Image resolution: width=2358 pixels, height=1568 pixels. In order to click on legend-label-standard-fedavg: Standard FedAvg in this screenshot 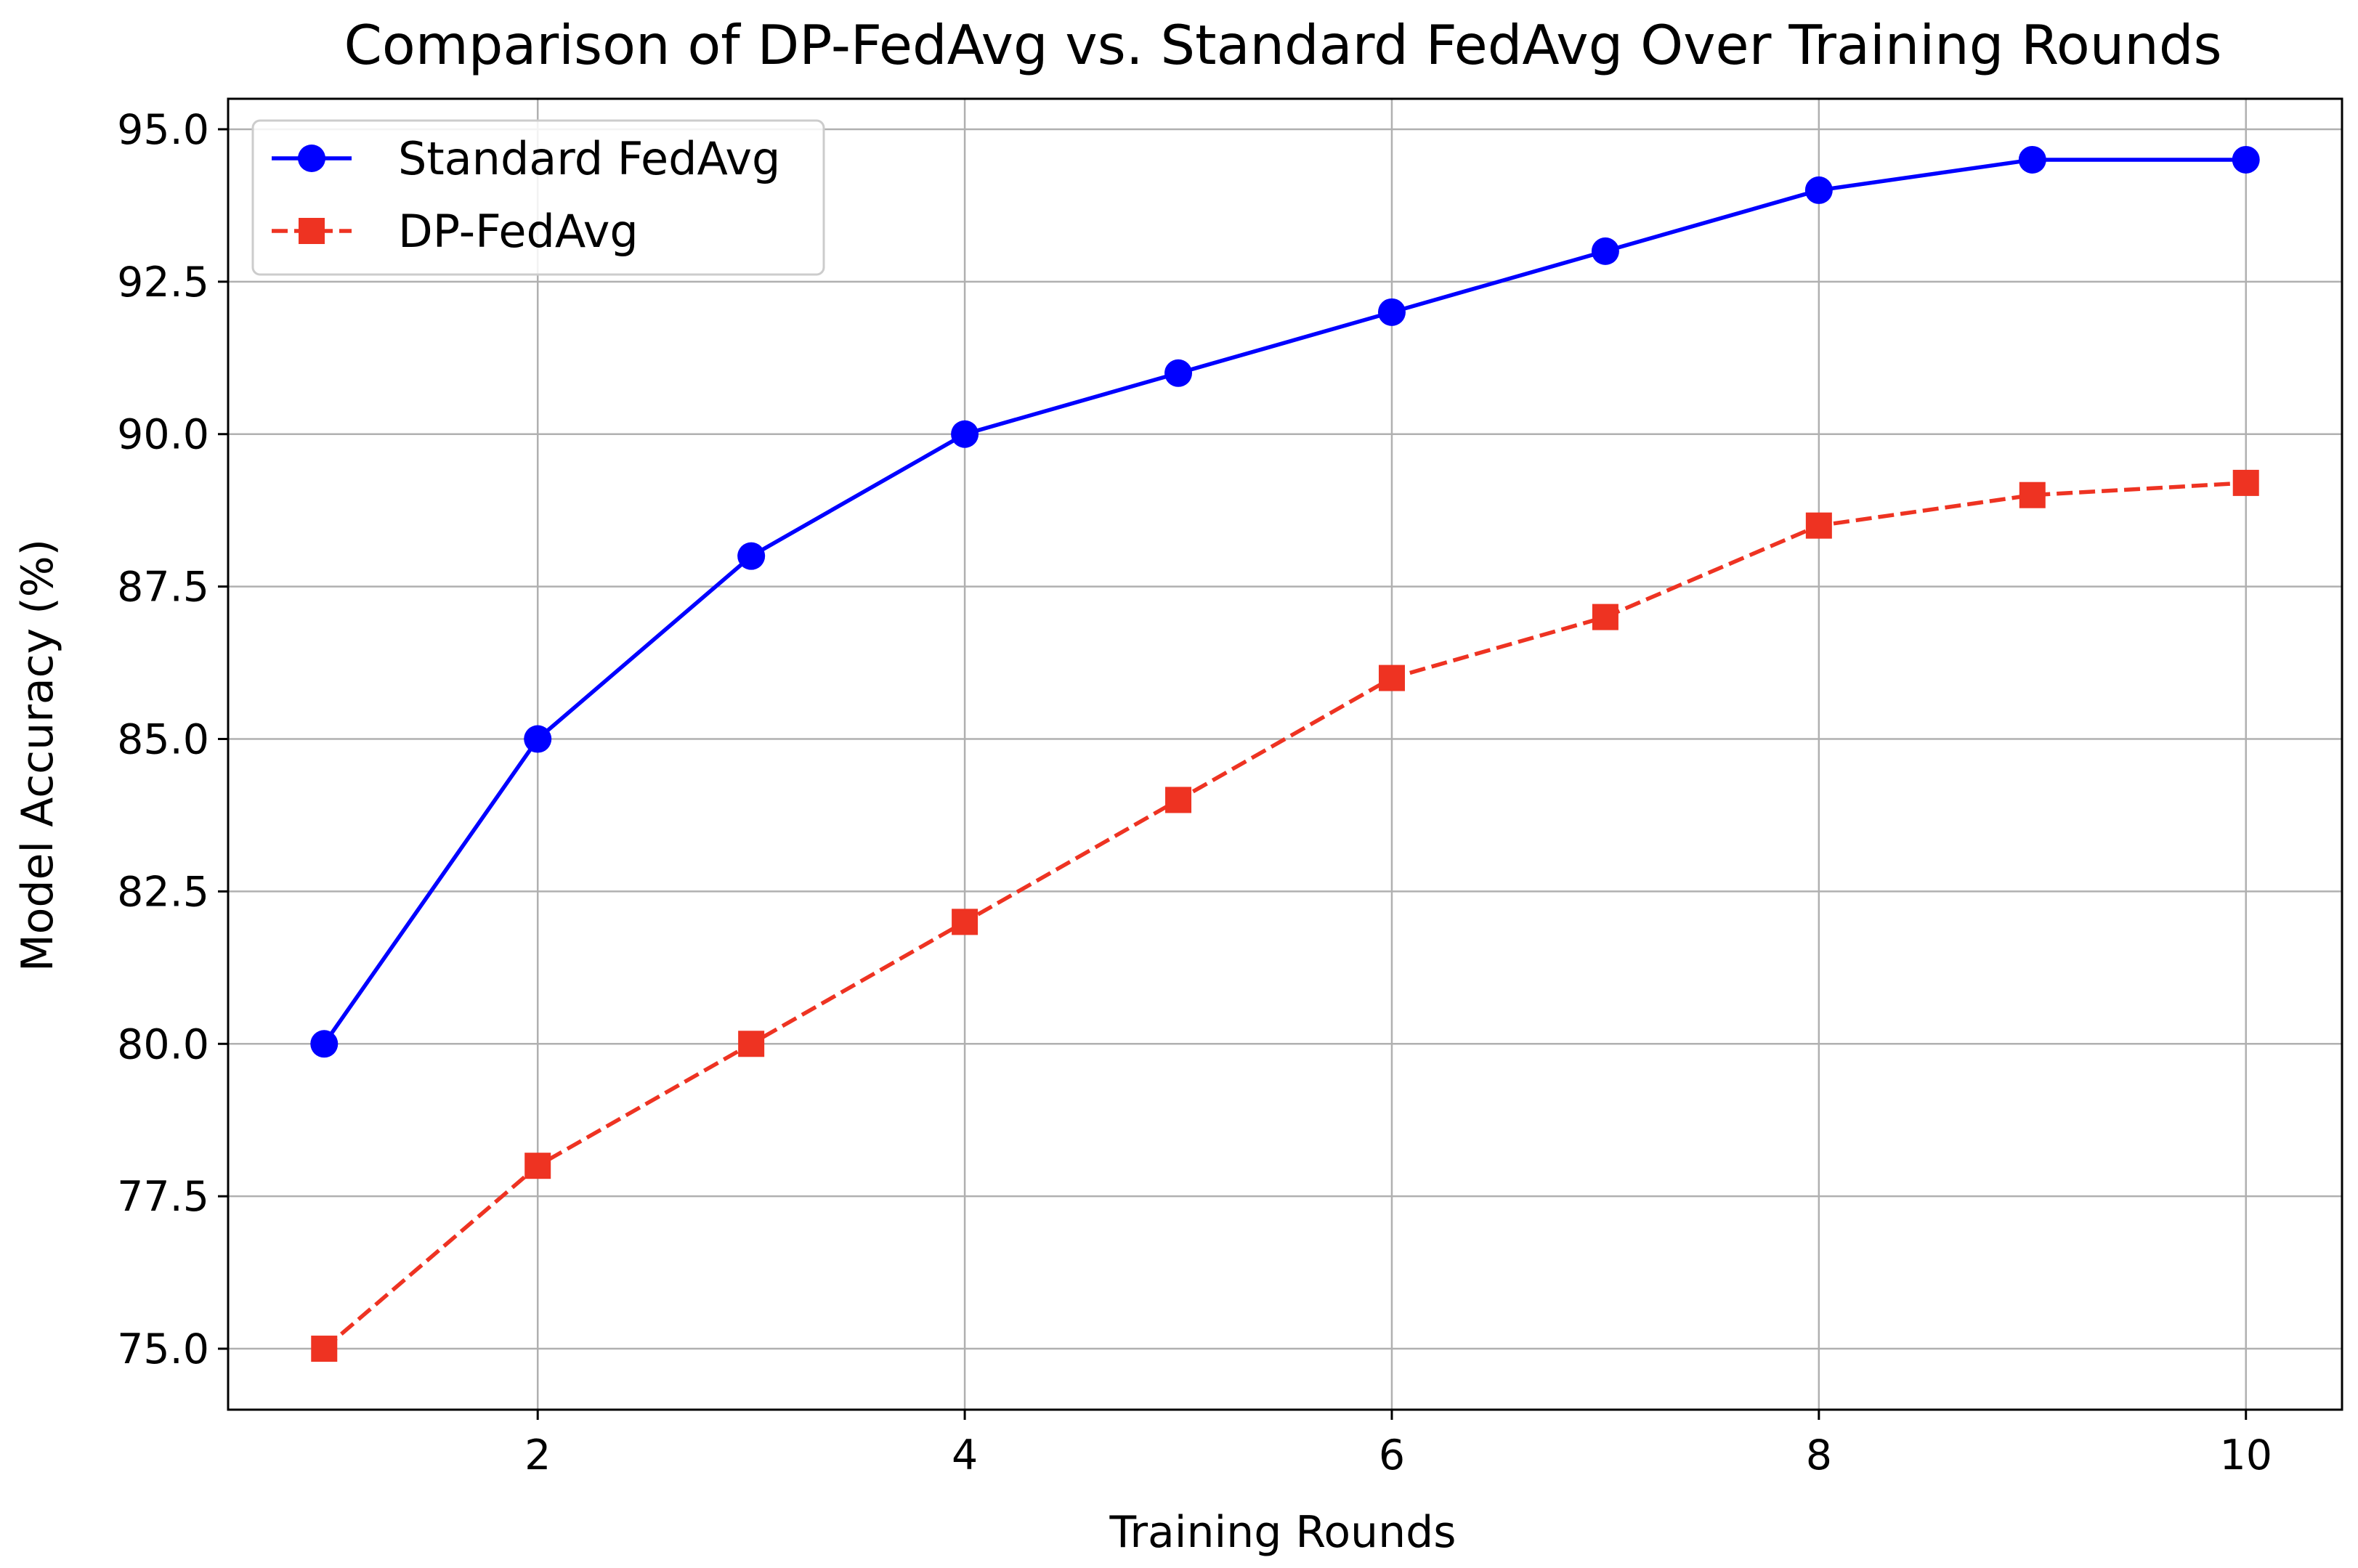, I will do `click(589, 158)`.